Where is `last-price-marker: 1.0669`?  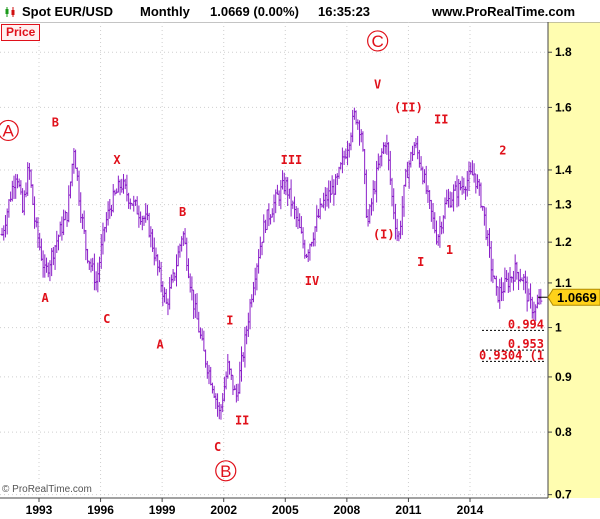
last-price-marker: 1.0669 is located at coordinates (569, 297).